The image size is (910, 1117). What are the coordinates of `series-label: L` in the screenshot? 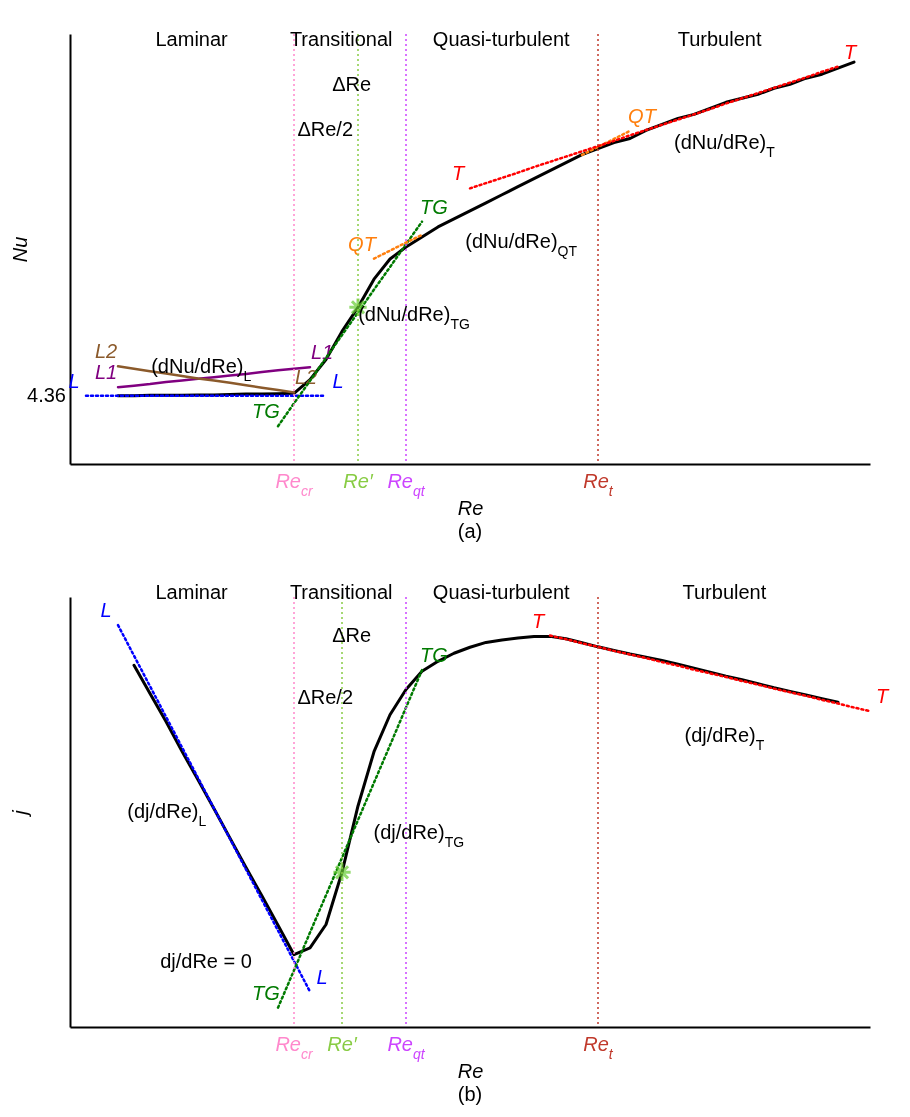 It's located at (322, 976).